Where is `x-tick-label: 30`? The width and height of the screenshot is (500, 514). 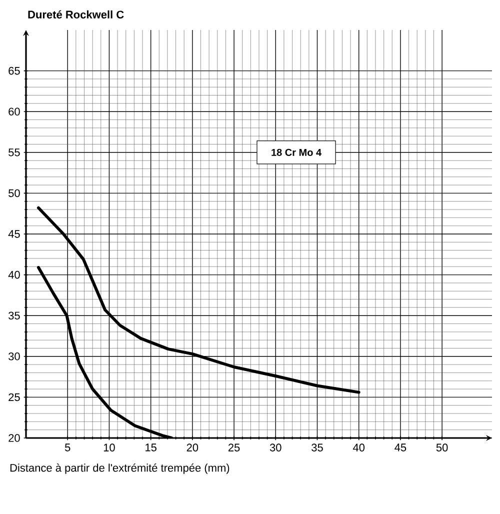
x-tick-label: 30 is located at coordinates (276, 448).